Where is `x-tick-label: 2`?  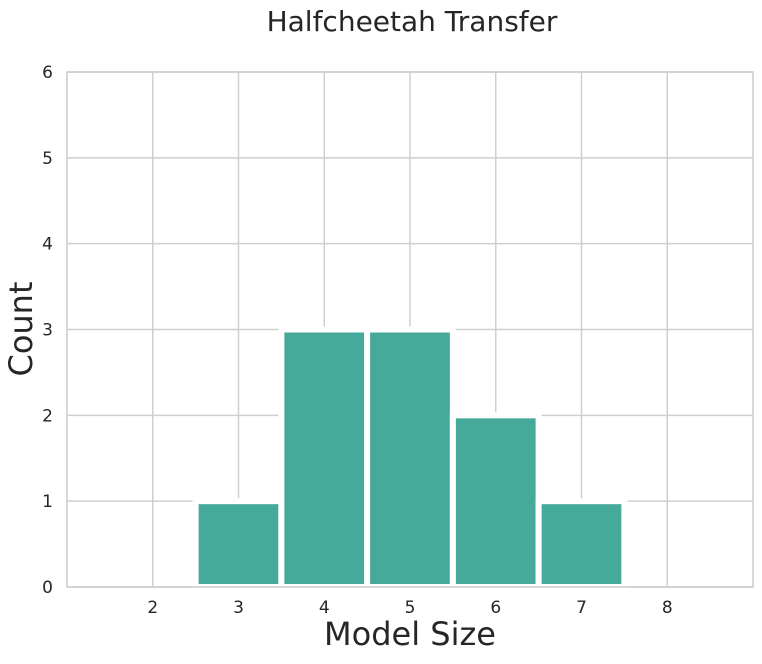 x-tick-label: 2 is located at coordinates (152, 608).